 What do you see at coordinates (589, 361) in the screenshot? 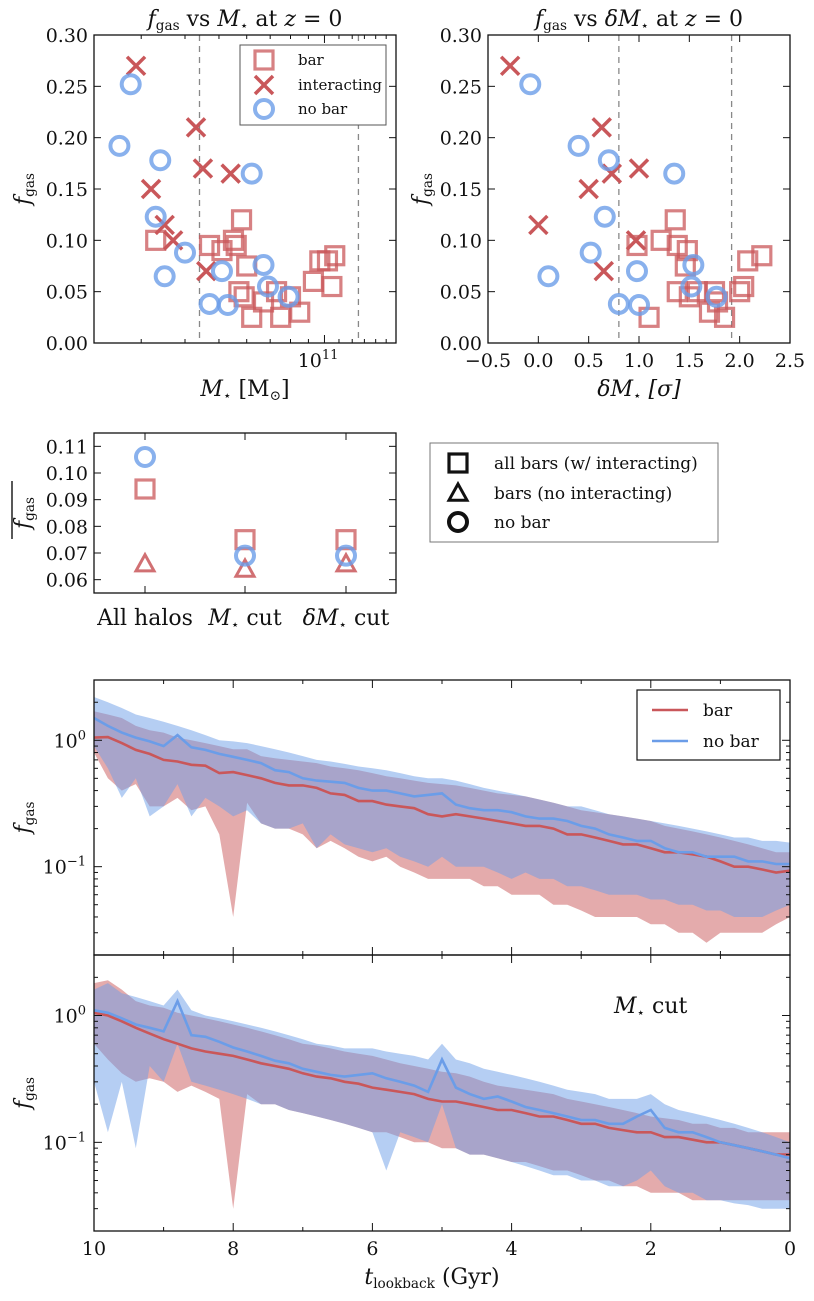
I see `x-tick-label: 0.5` at bounding box center [589, 361].